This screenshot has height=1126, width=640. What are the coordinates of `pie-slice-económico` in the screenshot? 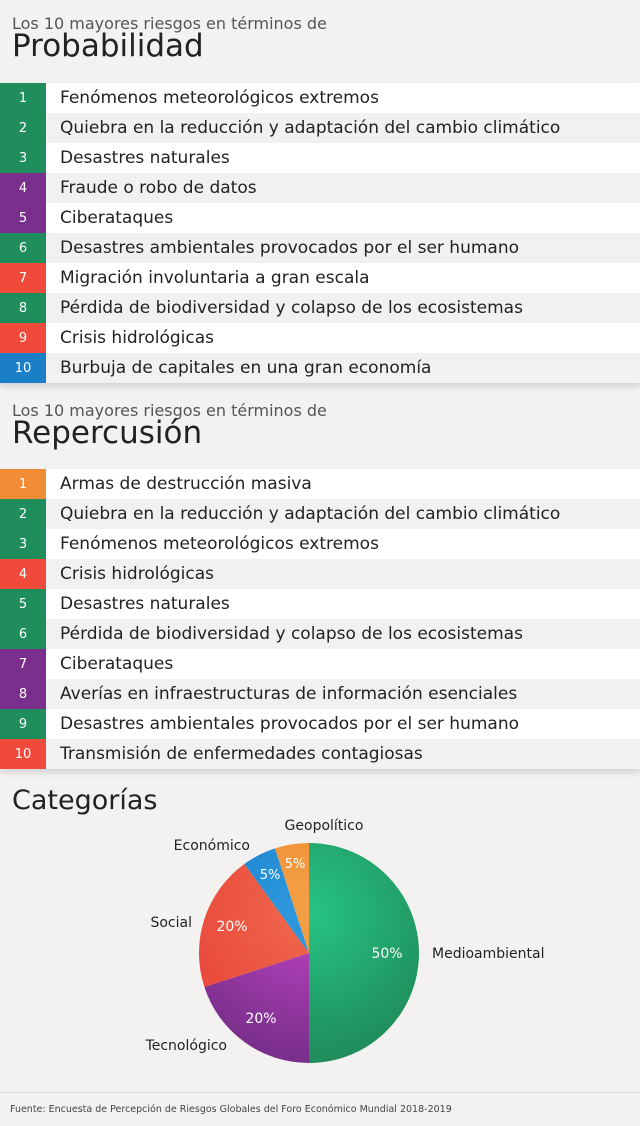 It's located at (276, 900).